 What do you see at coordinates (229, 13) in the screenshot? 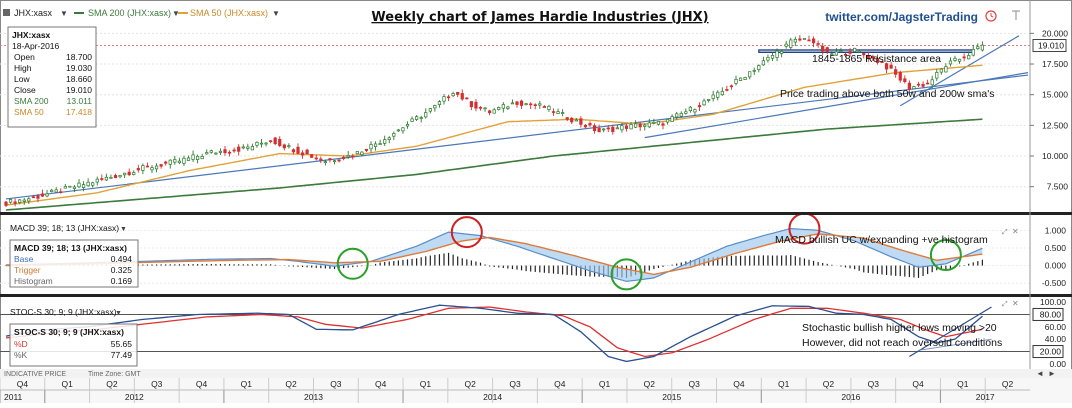
I see `sma50-legend-label: SMA 50 (JHX:xasx)` at bounding box center [229, 13].